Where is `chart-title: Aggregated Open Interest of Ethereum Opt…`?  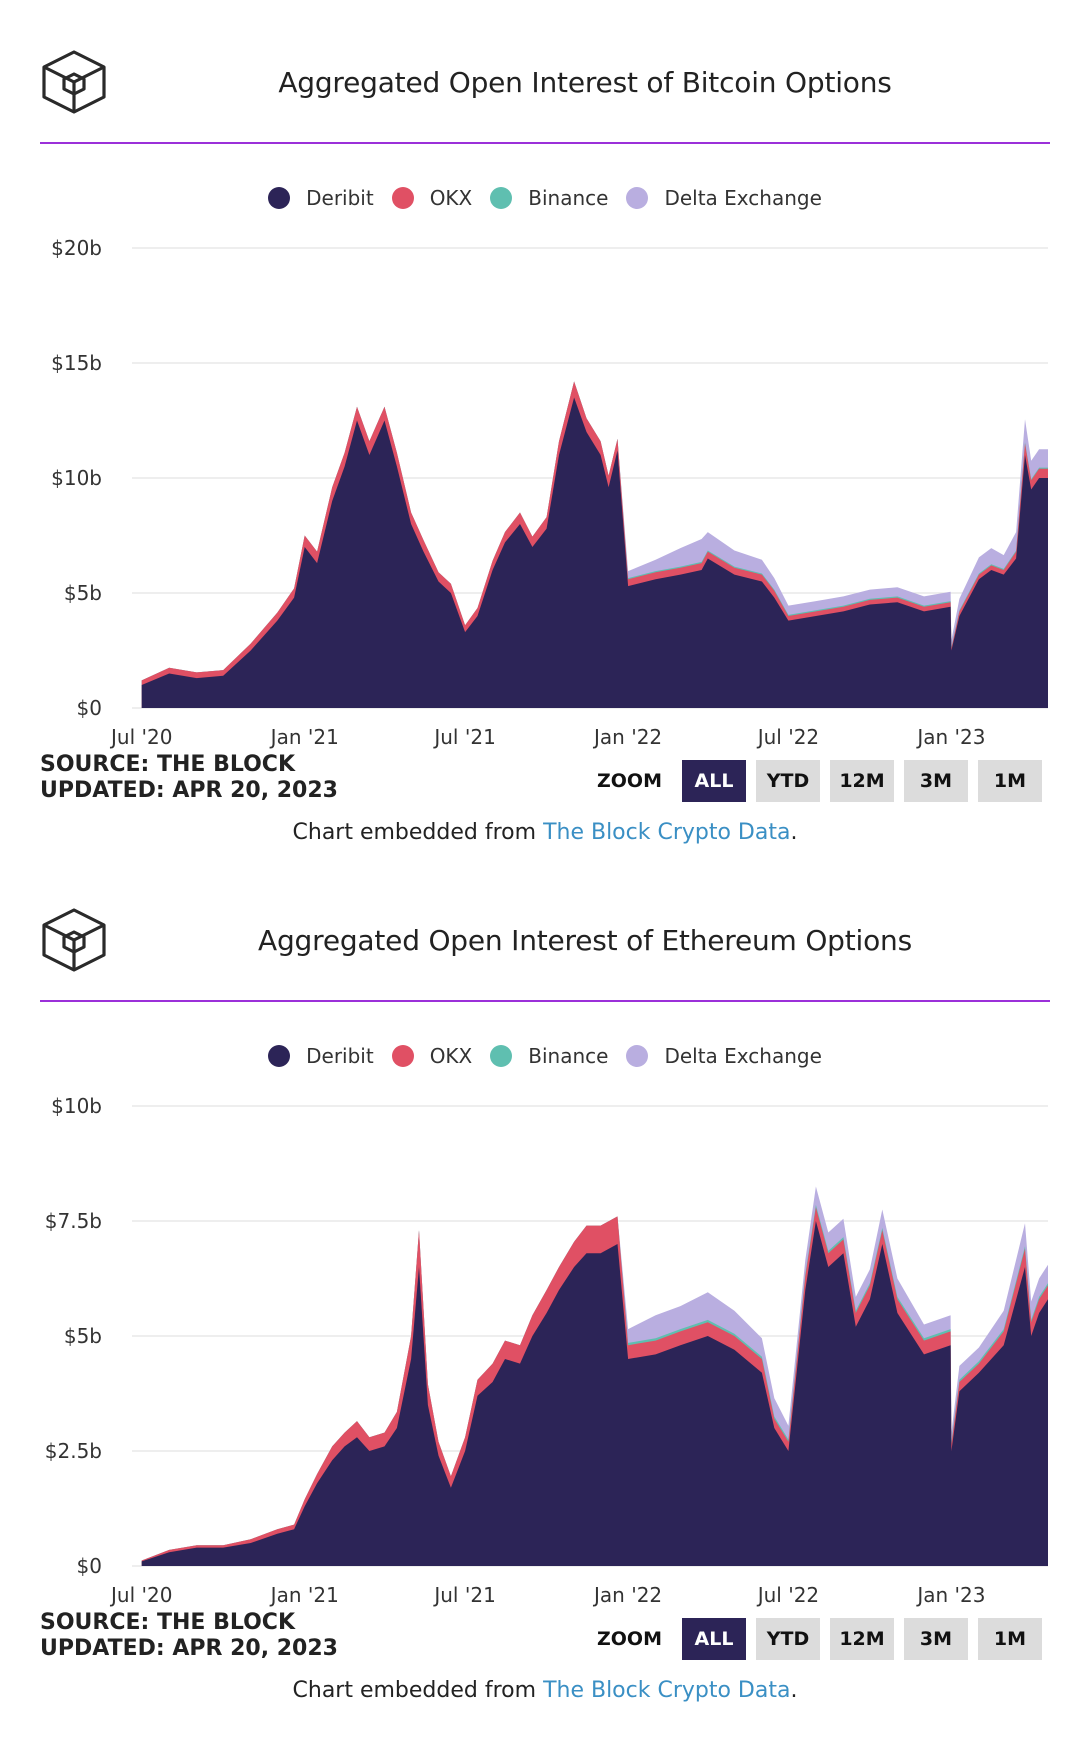
chart-title: Aggregated Open Interest of Ethereum Opt… is located at coordinates (585, 940).